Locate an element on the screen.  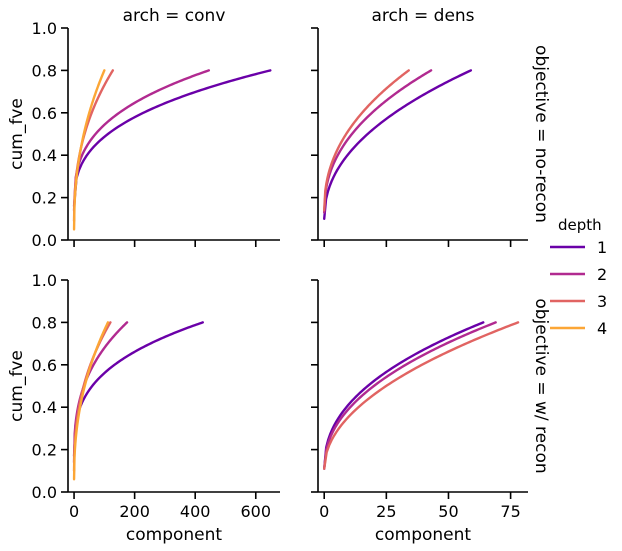
y-axis-label-0: cum_fve is located at coordinates (17, 134).